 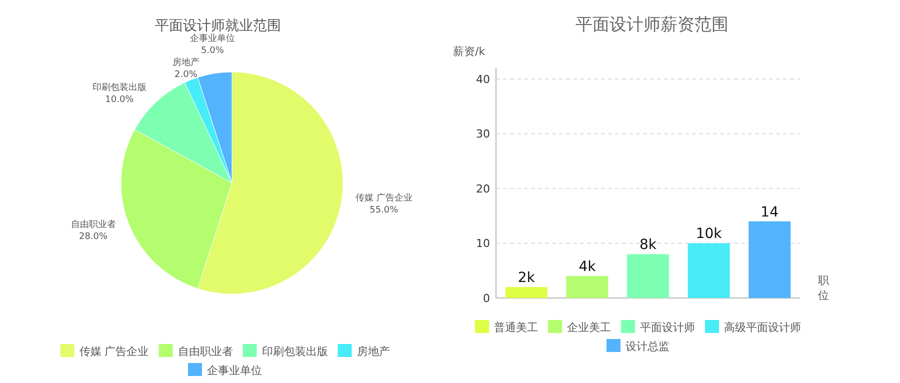 What do you see at coordinates (483, 79) in the screenshot?
I see `y-tick-label: 40` at bounding box center [483, 79].